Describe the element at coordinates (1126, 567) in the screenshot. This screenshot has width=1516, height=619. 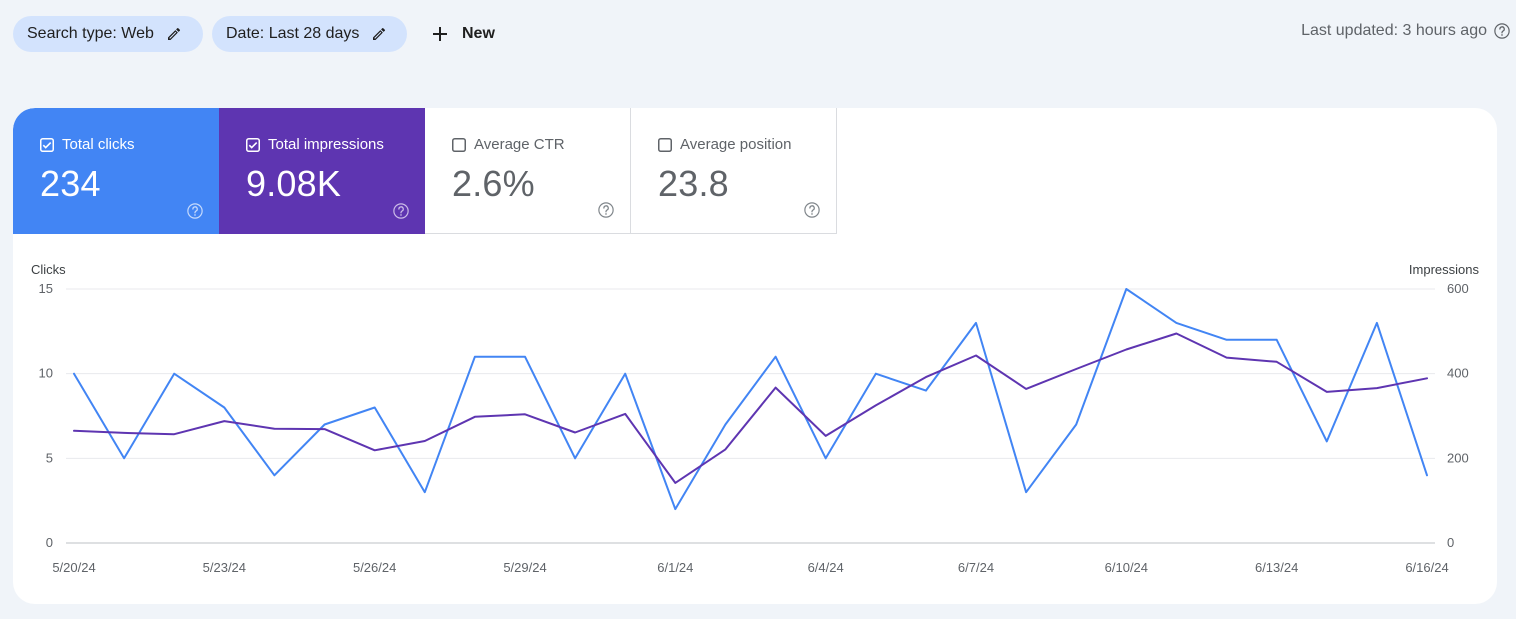
I see `x-tick-label: 6/10/24` at that location.